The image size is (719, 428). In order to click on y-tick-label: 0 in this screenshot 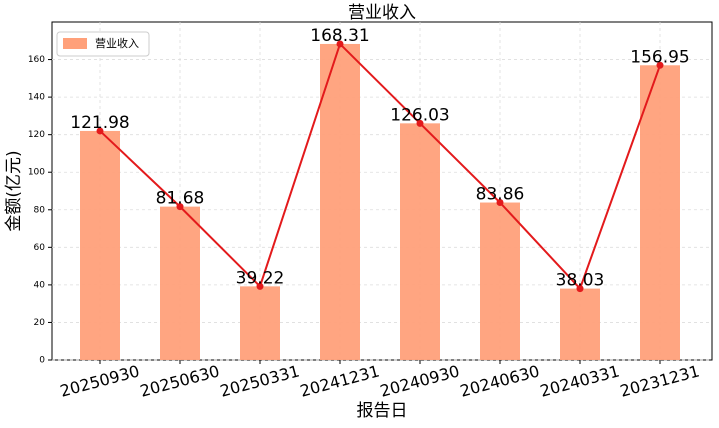, I will do `click(42, 361)`.